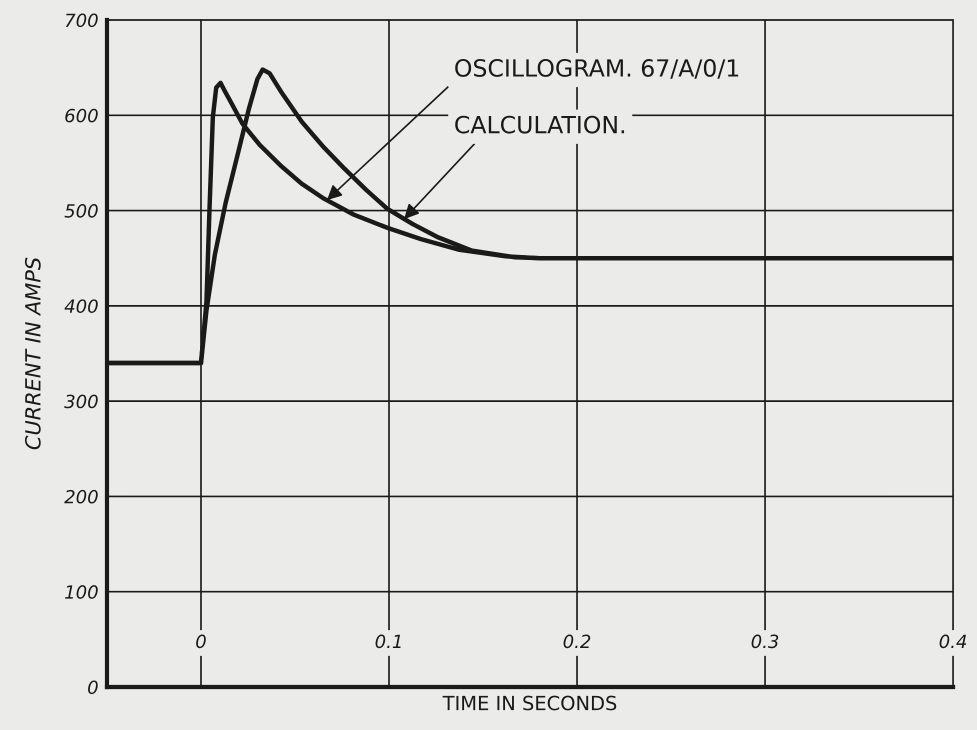  What do you see at coordinates (529, 703) in the screenshot?
I see `x-axis-title: TIME IN SECONDS` at bounding box center [529, 703].